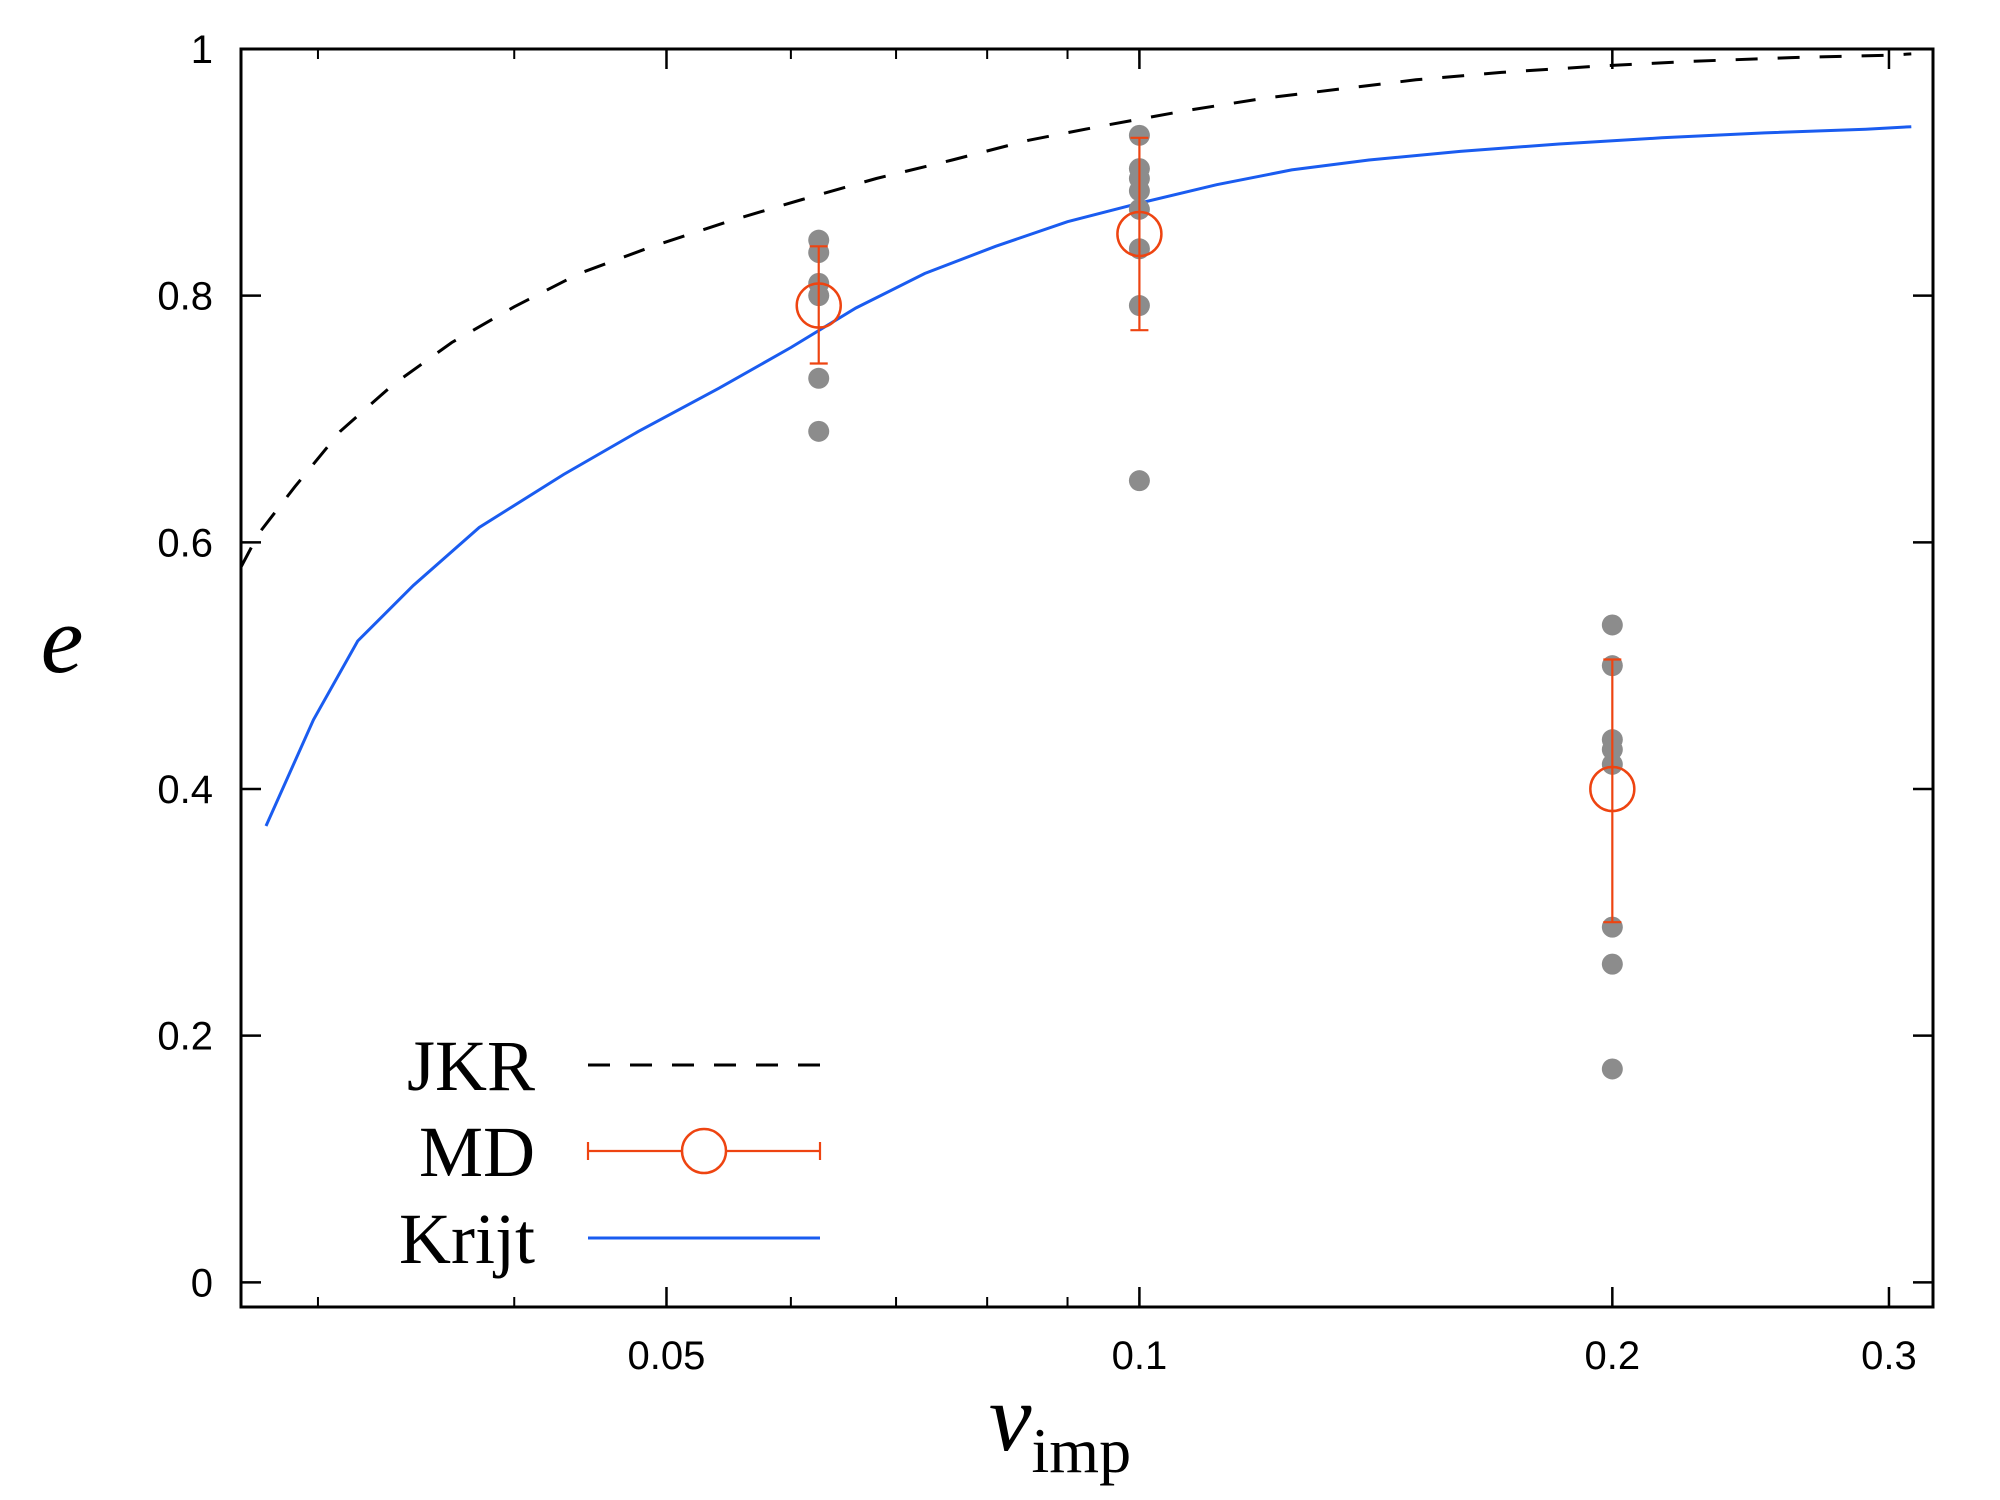 The image size is (2000, 1500). What do you see at coordinates (477, 1152) in the screenshot?
I see `legend-label-md: MD` at bounding box center [477, 1152].